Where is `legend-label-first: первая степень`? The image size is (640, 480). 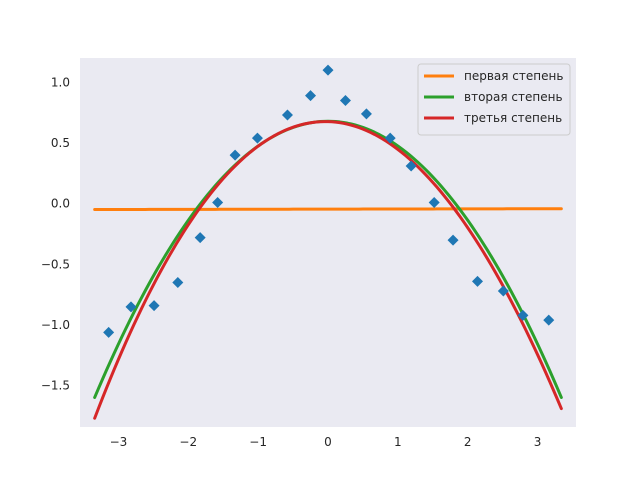
legend-label-first: первая степень is located at coordinates (513, 76).